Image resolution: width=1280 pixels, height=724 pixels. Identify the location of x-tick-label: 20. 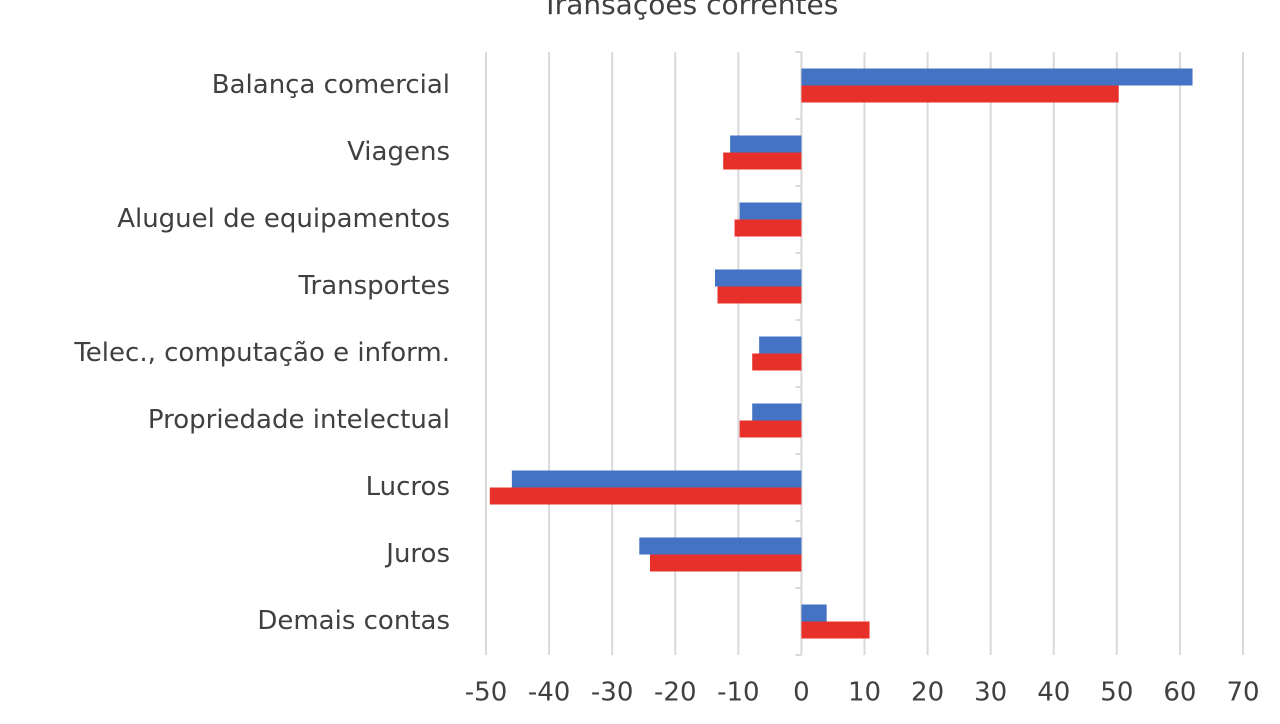
(927, 693).